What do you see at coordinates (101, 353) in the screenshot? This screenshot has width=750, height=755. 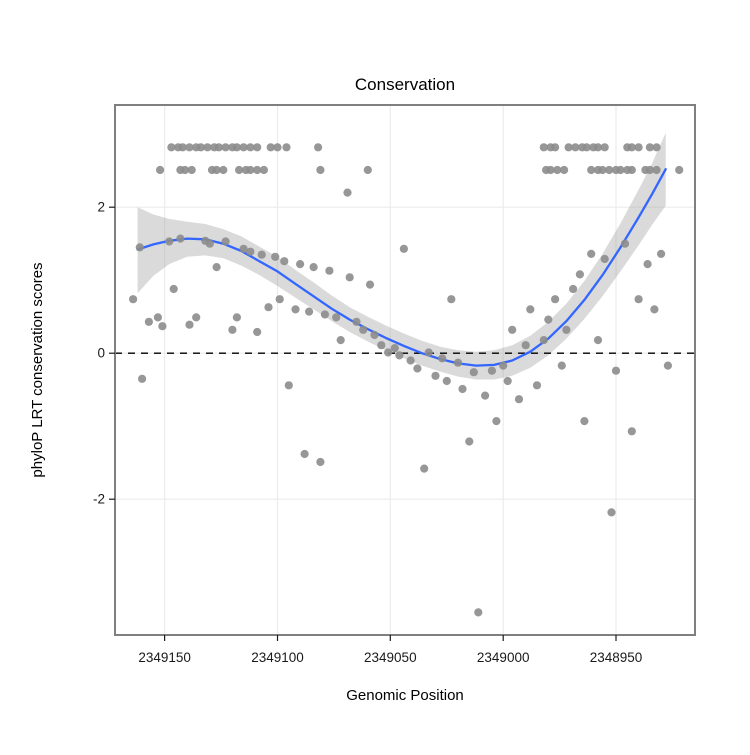 I see `y-tick-label: 0` at bounding box center [101, 353].